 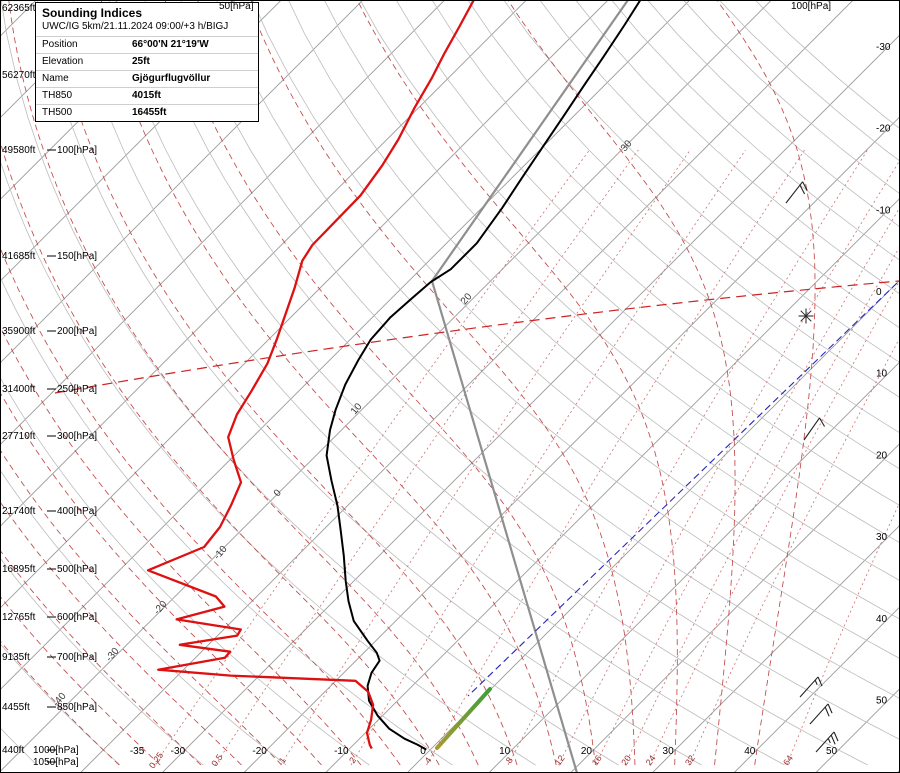 What do you see at coordinates (236, 6) in the screenshot?
I see `pressure-top-label-50: 50[hPa]` at bounding box center [236, 6].